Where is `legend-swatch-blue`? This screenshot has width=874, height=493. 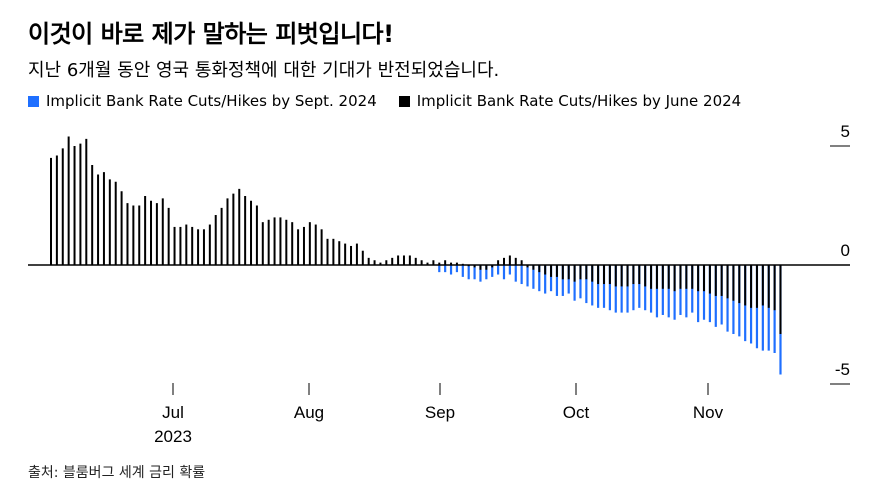 legend-swatch-blue is located at coordinates (33, 101).